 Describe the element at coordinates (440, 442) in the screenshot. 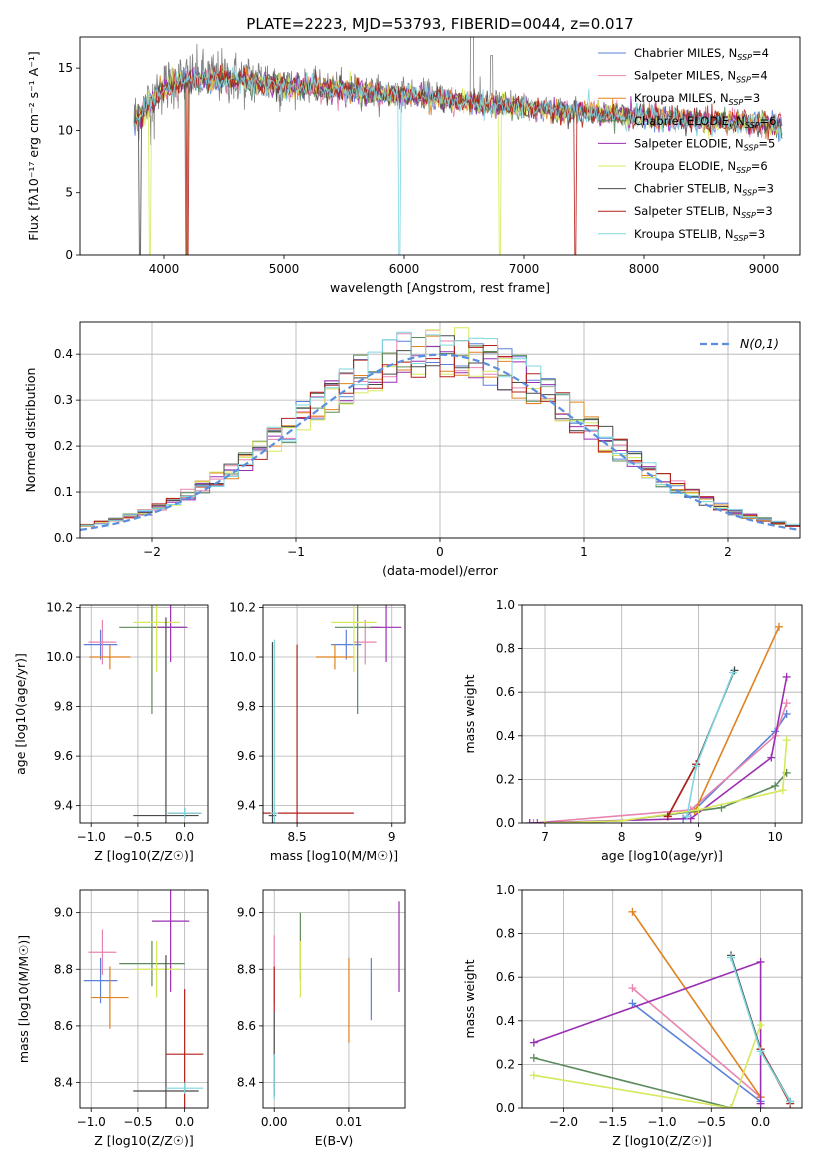

I see `normal-distribution-curve` at that location.